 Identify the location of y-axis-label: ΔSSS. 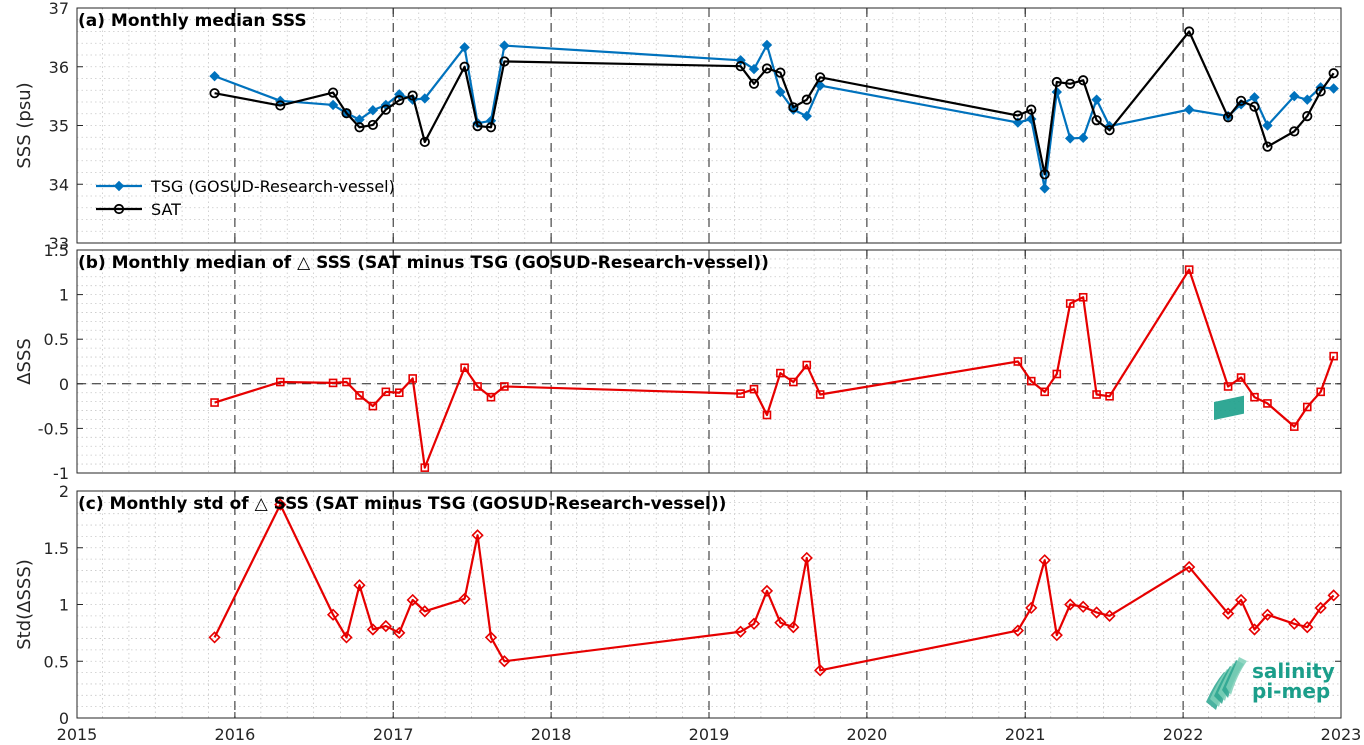
(24, 361).